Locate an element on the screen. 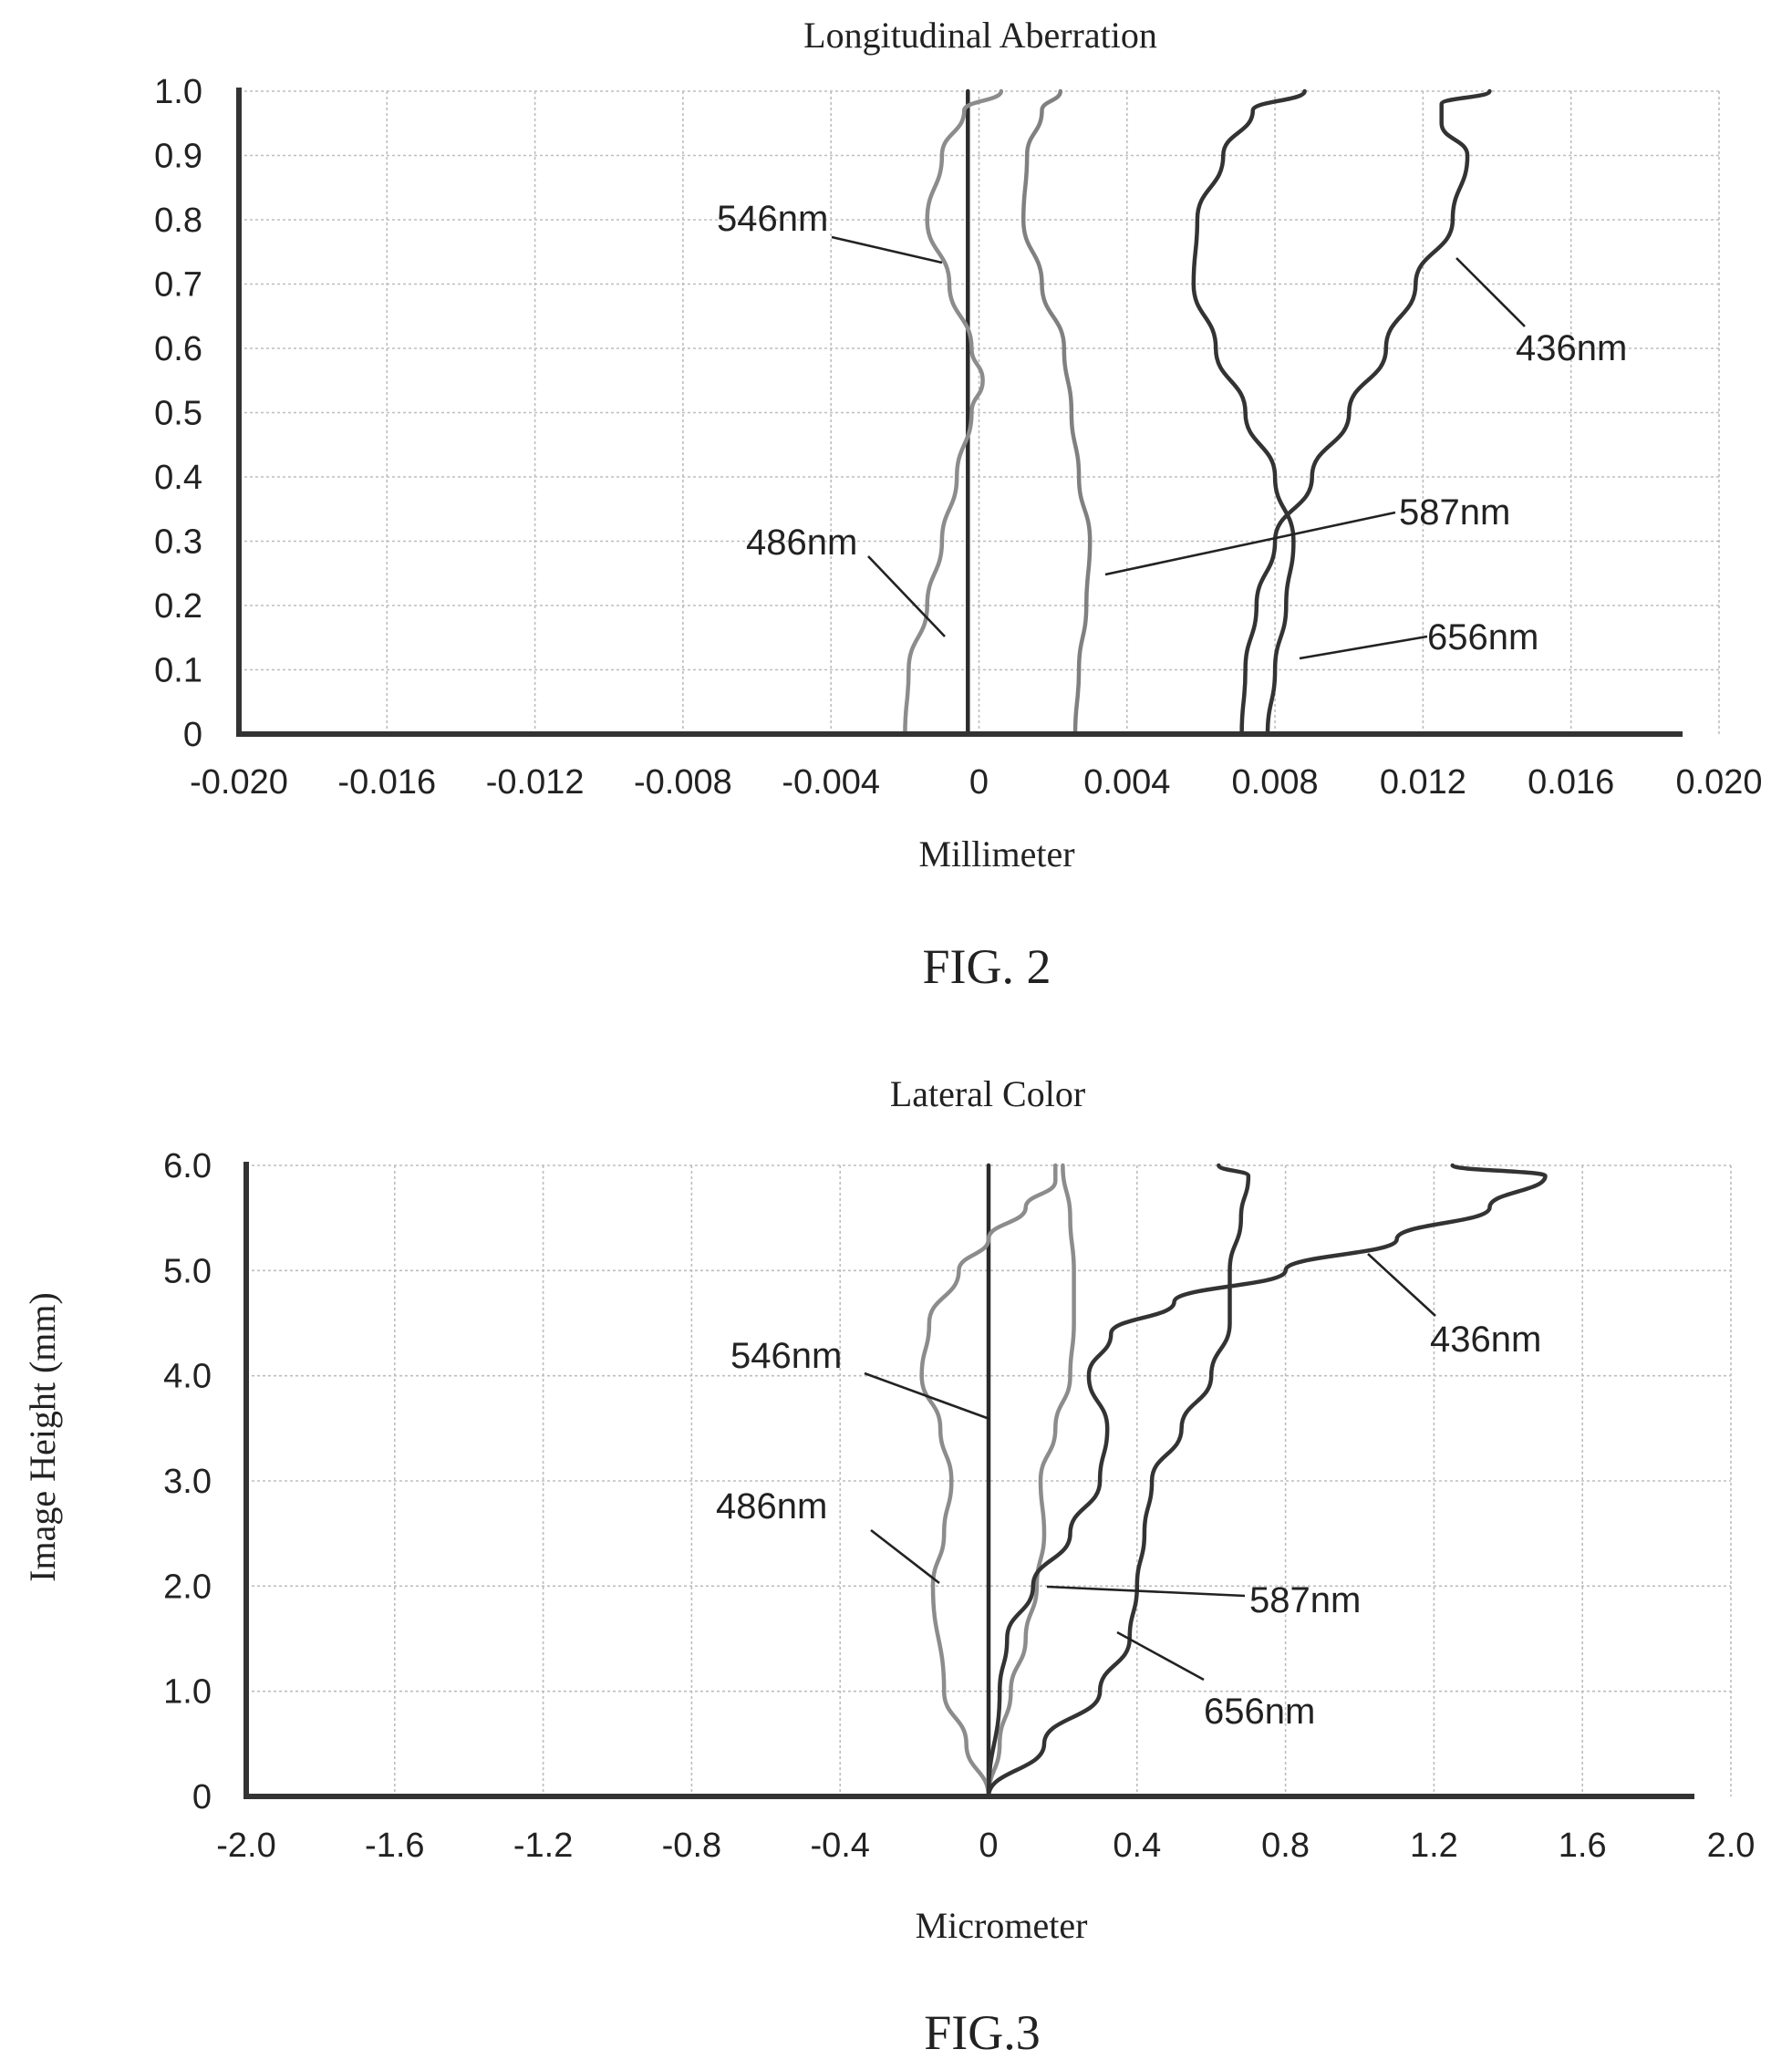 This screenshot has height=2070, width=1792. x-tick-label: -0.020 is located at coordinates (239, 782).